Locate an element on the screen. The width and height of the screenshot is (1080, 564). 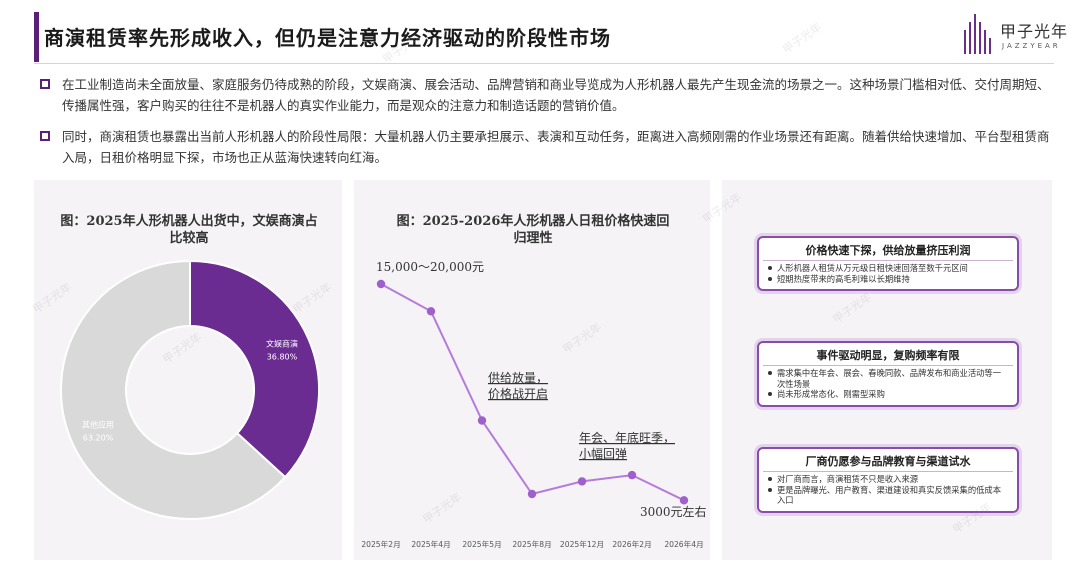
x-tick-label: 2026年4月 is located at coordinates (683, 544).